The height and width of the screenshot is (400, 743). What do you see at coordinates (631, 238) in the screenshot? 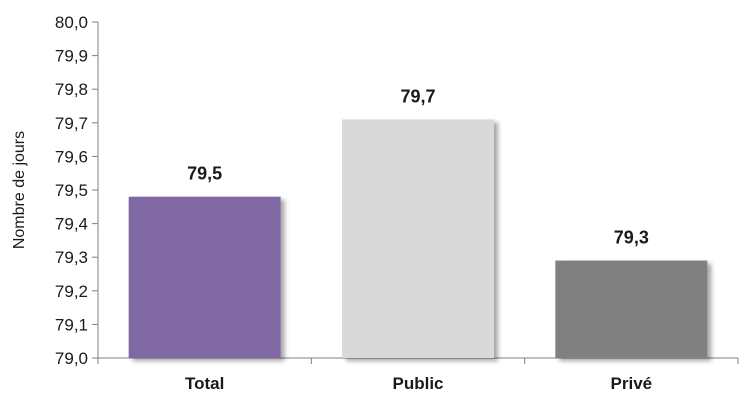
I see `data-label: 79,3` at bounding box center [631, 238].